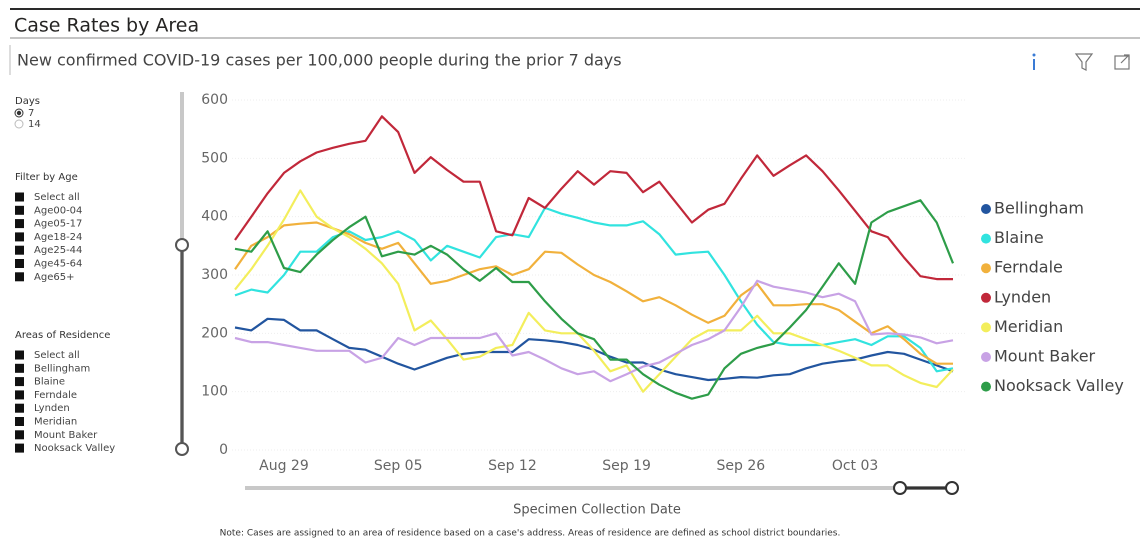 This screenshot has height=542, width=1147. What do you see at coordinates (55, 395) in the screenshot?
I see `checkbox-label: Ferndale` at bounding box center [55, 395].